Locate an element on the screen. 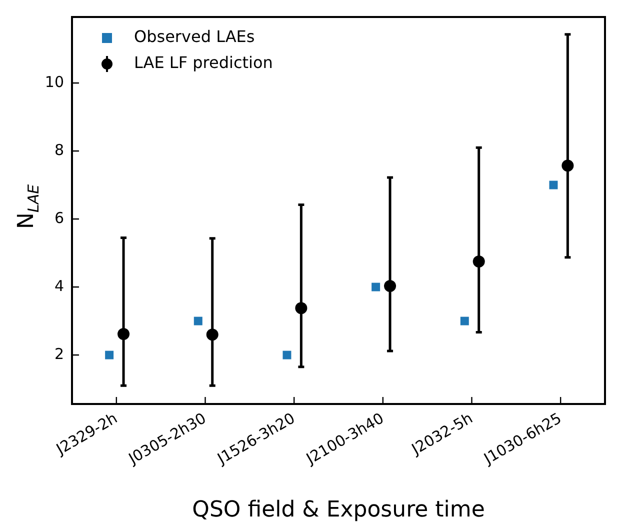 The width and height of the screenshot is (636, 528). x-axis-title: QSO field & Exposure time is located at coordinates (338, 510).